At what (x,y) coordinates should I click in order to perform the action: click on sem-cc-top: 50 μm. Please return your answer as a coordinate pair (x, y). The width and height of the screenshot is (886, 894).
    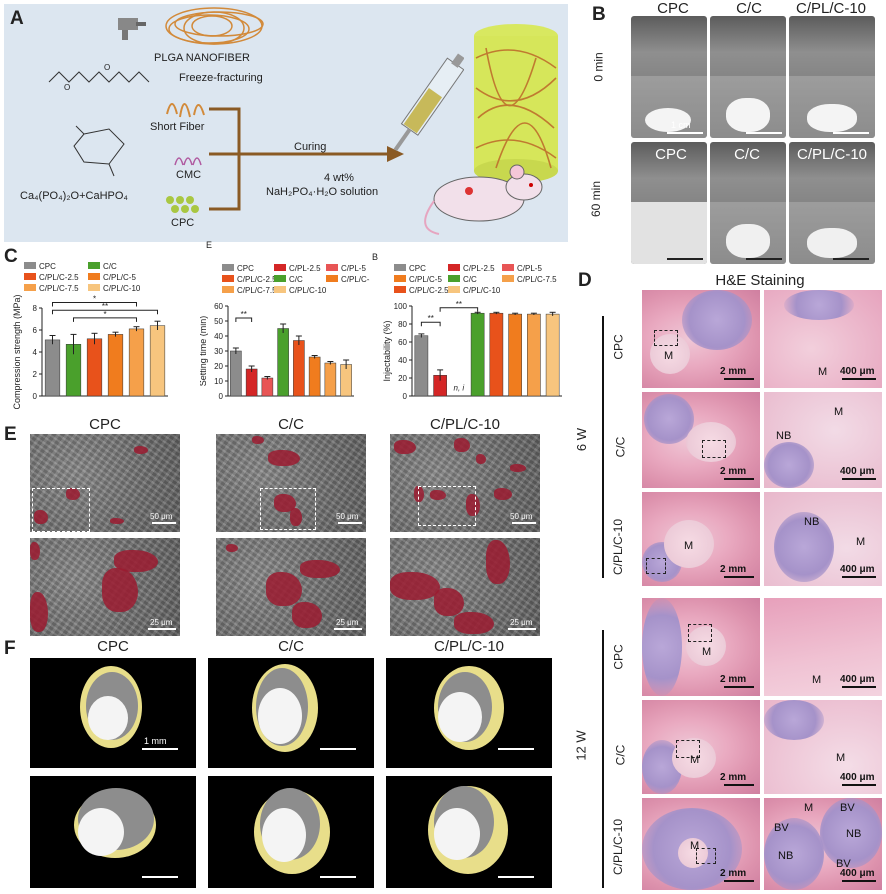
    Looking at the image, I should click on (291, 483).